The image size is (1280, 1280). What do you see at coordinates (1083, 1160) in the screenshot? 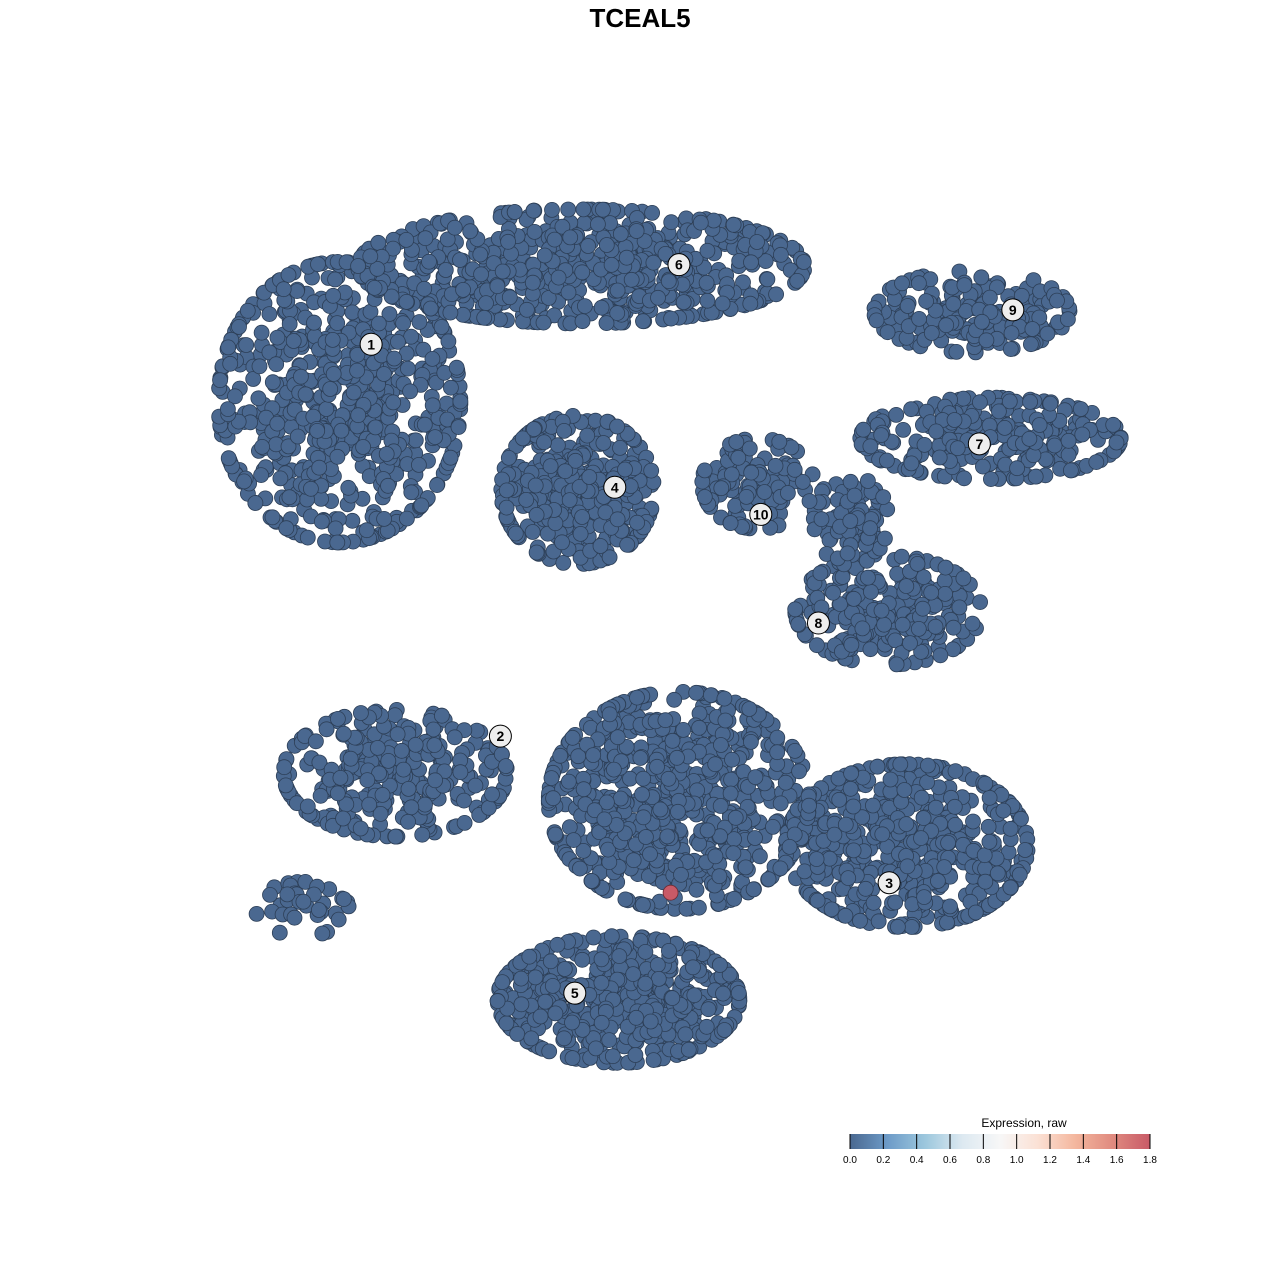
I see `legend-tick-label: 1.4` at bounding box center [1083, 1160].